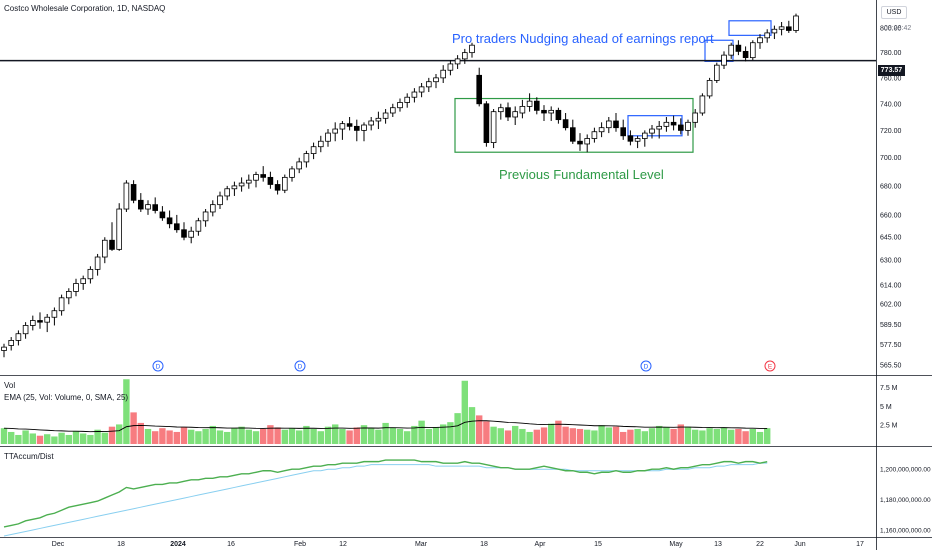 The width and height of the screenshot is (932, 550). Describe the element at coordinates (541, 544) in the screenshot. I see `time-axis-tick: Apr` at that location.